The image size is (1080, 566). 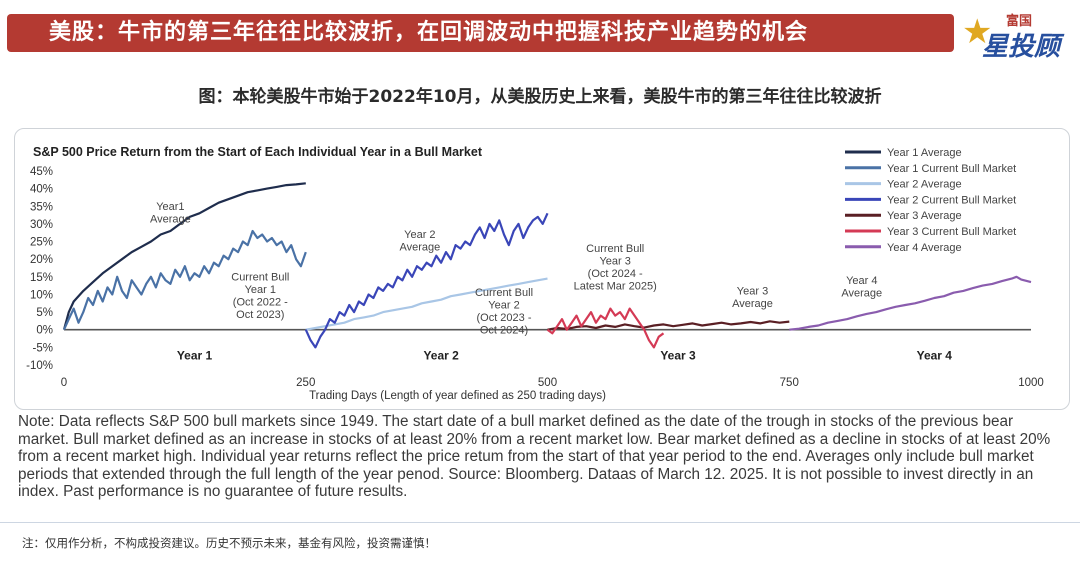 I want to click on y-tick-label: -10%, so click(x=39, y=366).